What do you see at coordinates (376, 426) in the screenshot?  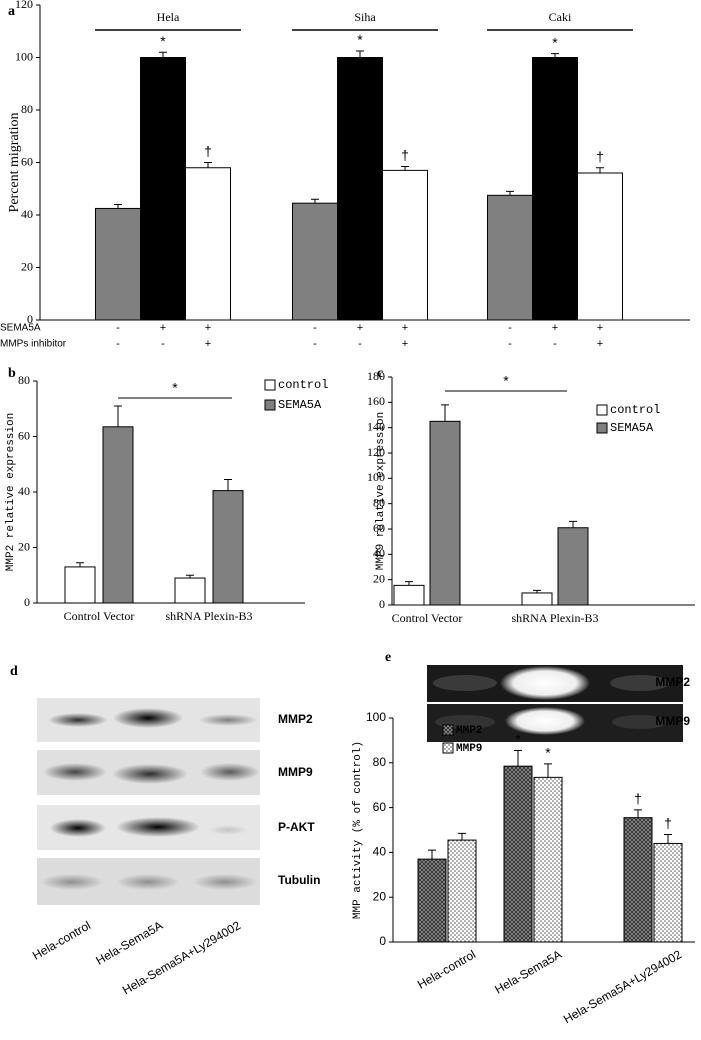 I see `y-tick-label: 140` at bounding box center [376, 426].